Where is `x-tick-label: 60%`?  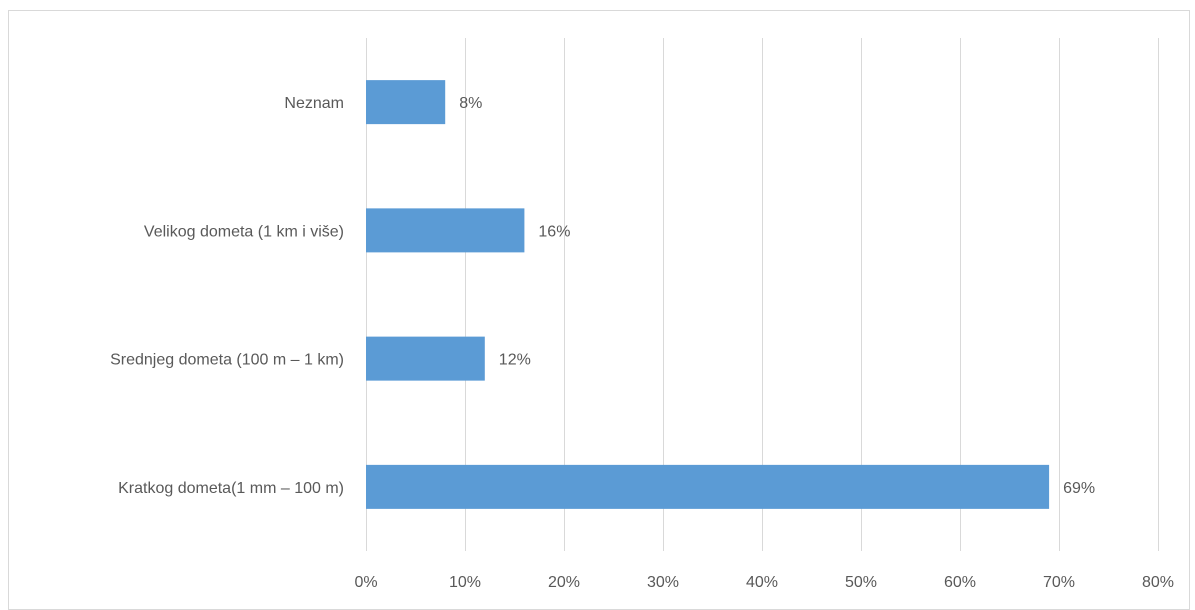 x-tick-label: 60% is located at coordinates (960, 582).